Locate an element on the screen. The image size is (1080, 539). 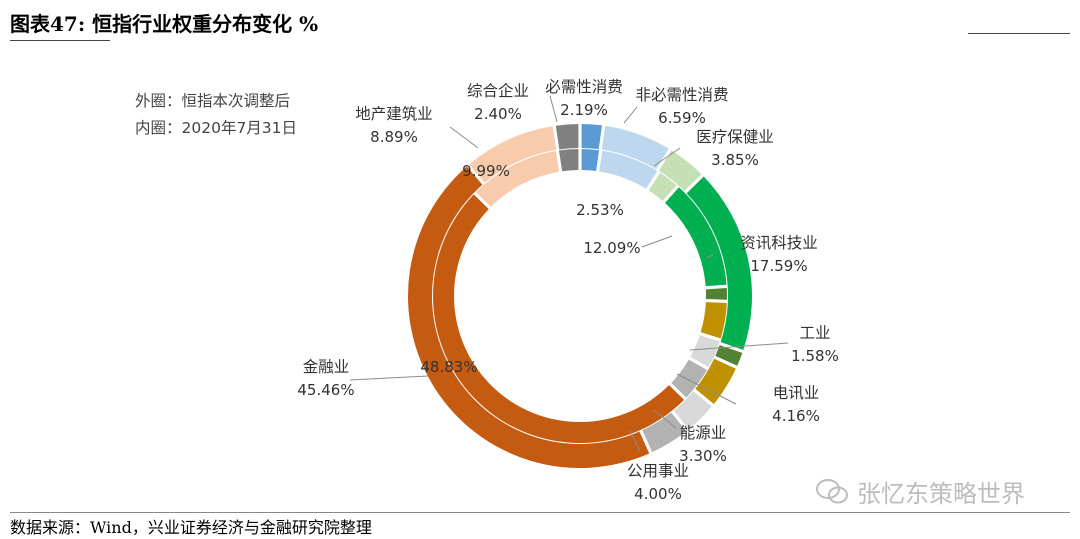
label-name-8: 金融业 is located at coordinates (326, 367).